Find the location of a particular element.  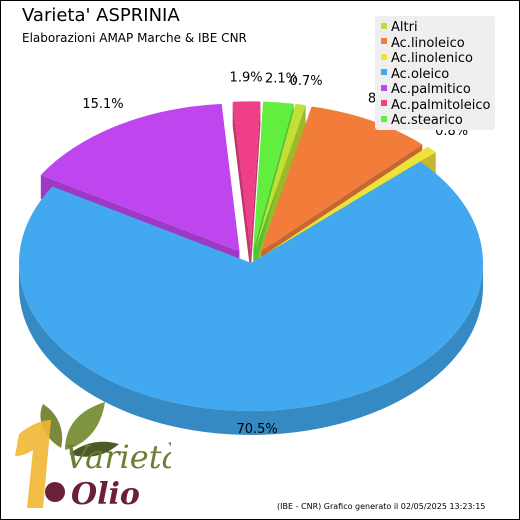

chart-title: Varieta' ASPRINIA is located at coordinates (101, 15).